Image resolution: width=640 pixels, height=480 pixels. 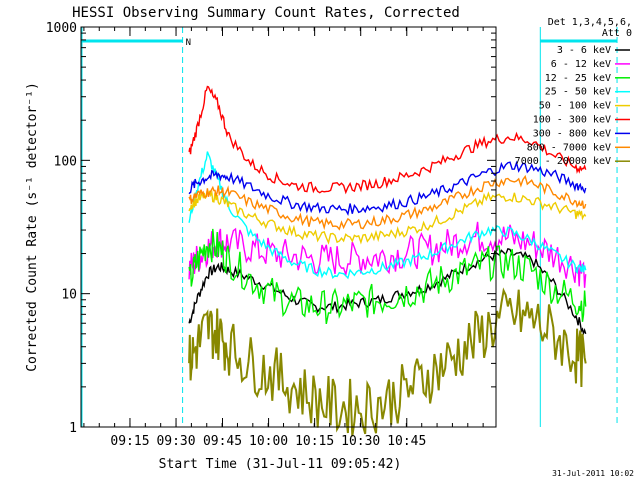 I want to click on legend-label: 6 - 12 keV, so click(x=581, y=64).